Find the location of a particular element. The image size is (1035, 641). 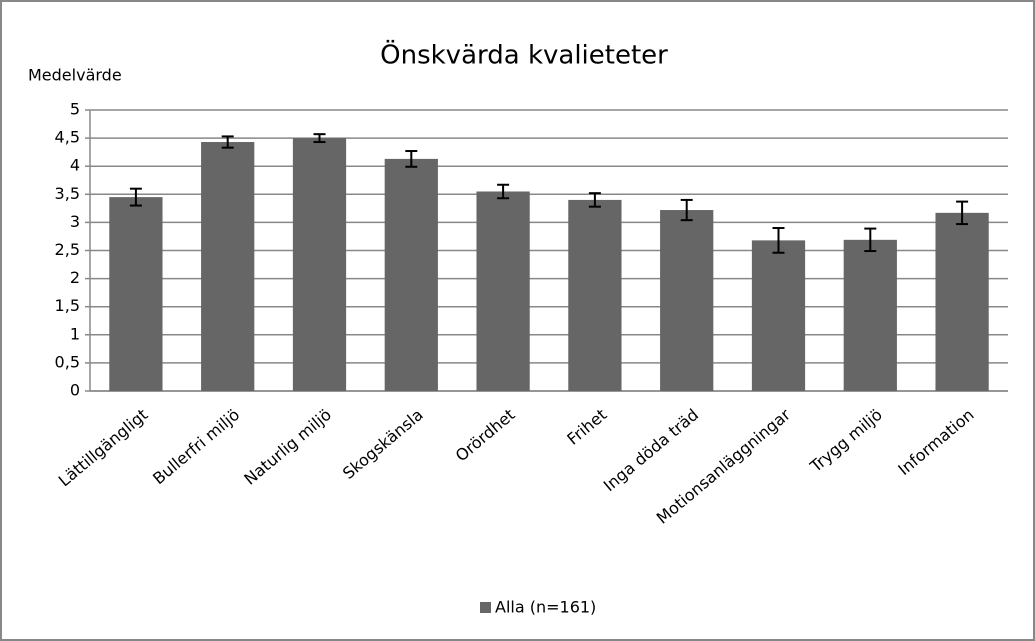

y-tick-label: 4,5 is located at coordinates (67, 137).